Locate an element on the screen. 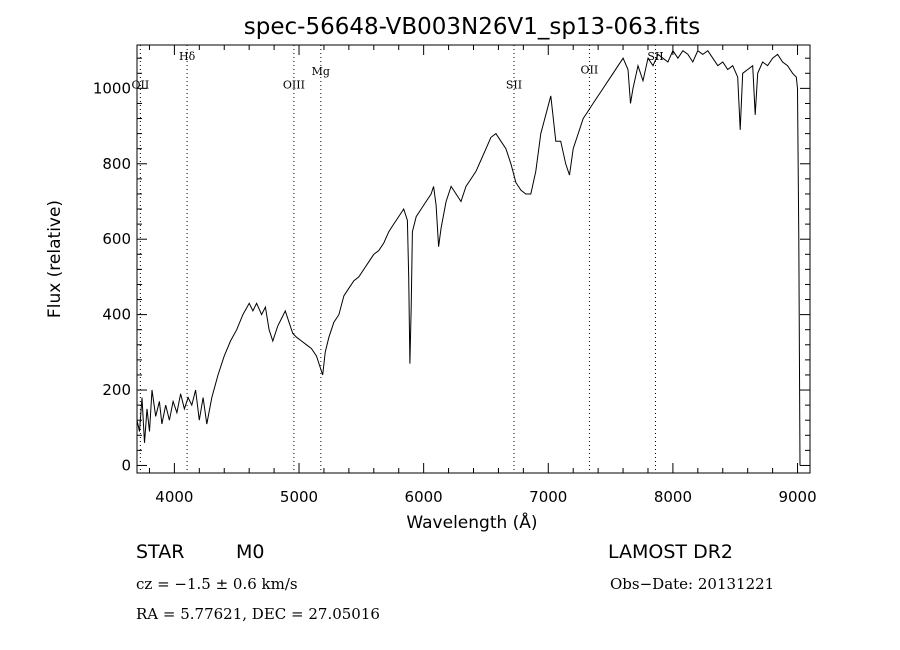 This screenshot has width=900, height=650. coordinates: RA = 5.77621, DEC = 27.05016 is located at coordinates (258, 614).